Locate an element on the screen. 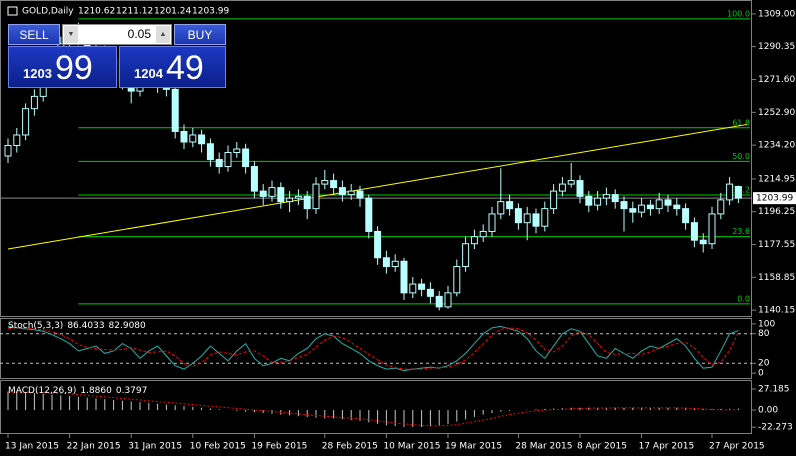  fib-label: 0.0 is located at coordinates (743, 298).